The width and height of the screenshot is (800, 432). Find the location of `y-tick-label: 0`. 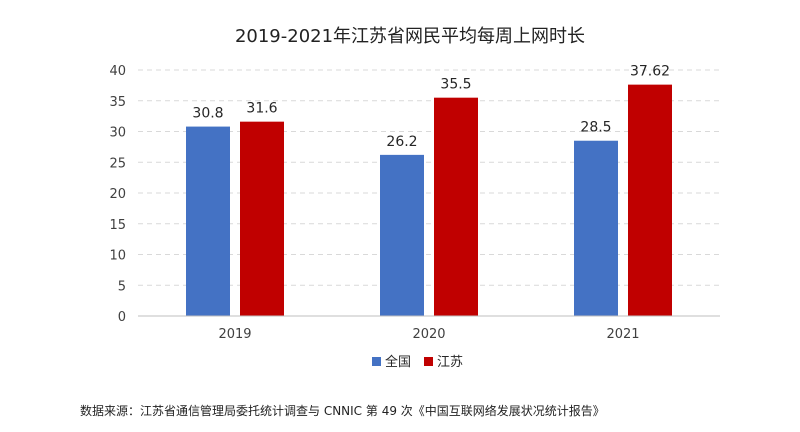

y-tick-label: 0 is located at coordinates (122, 317).